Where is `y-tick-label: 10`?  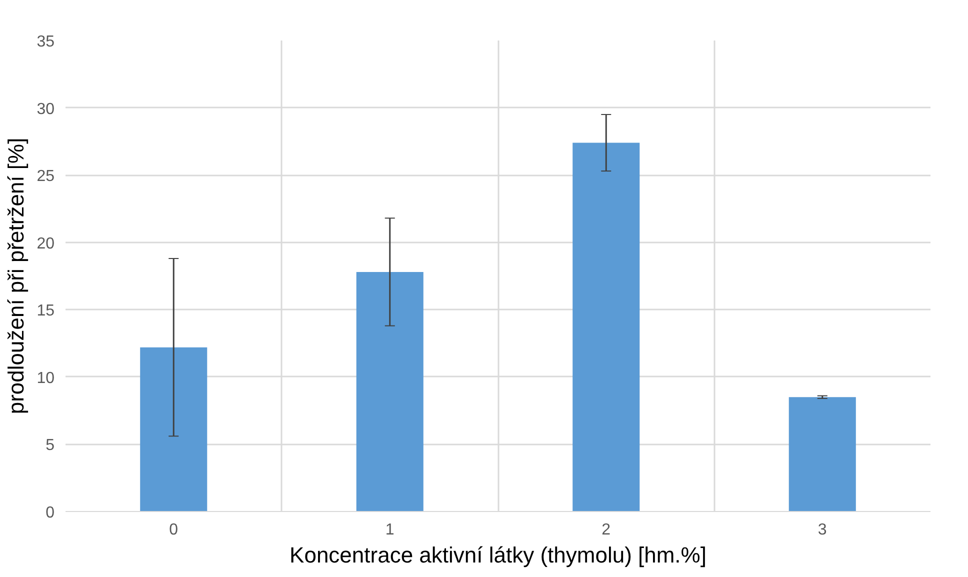 y-tick-label: 10 is located at coordinates (45, 378).